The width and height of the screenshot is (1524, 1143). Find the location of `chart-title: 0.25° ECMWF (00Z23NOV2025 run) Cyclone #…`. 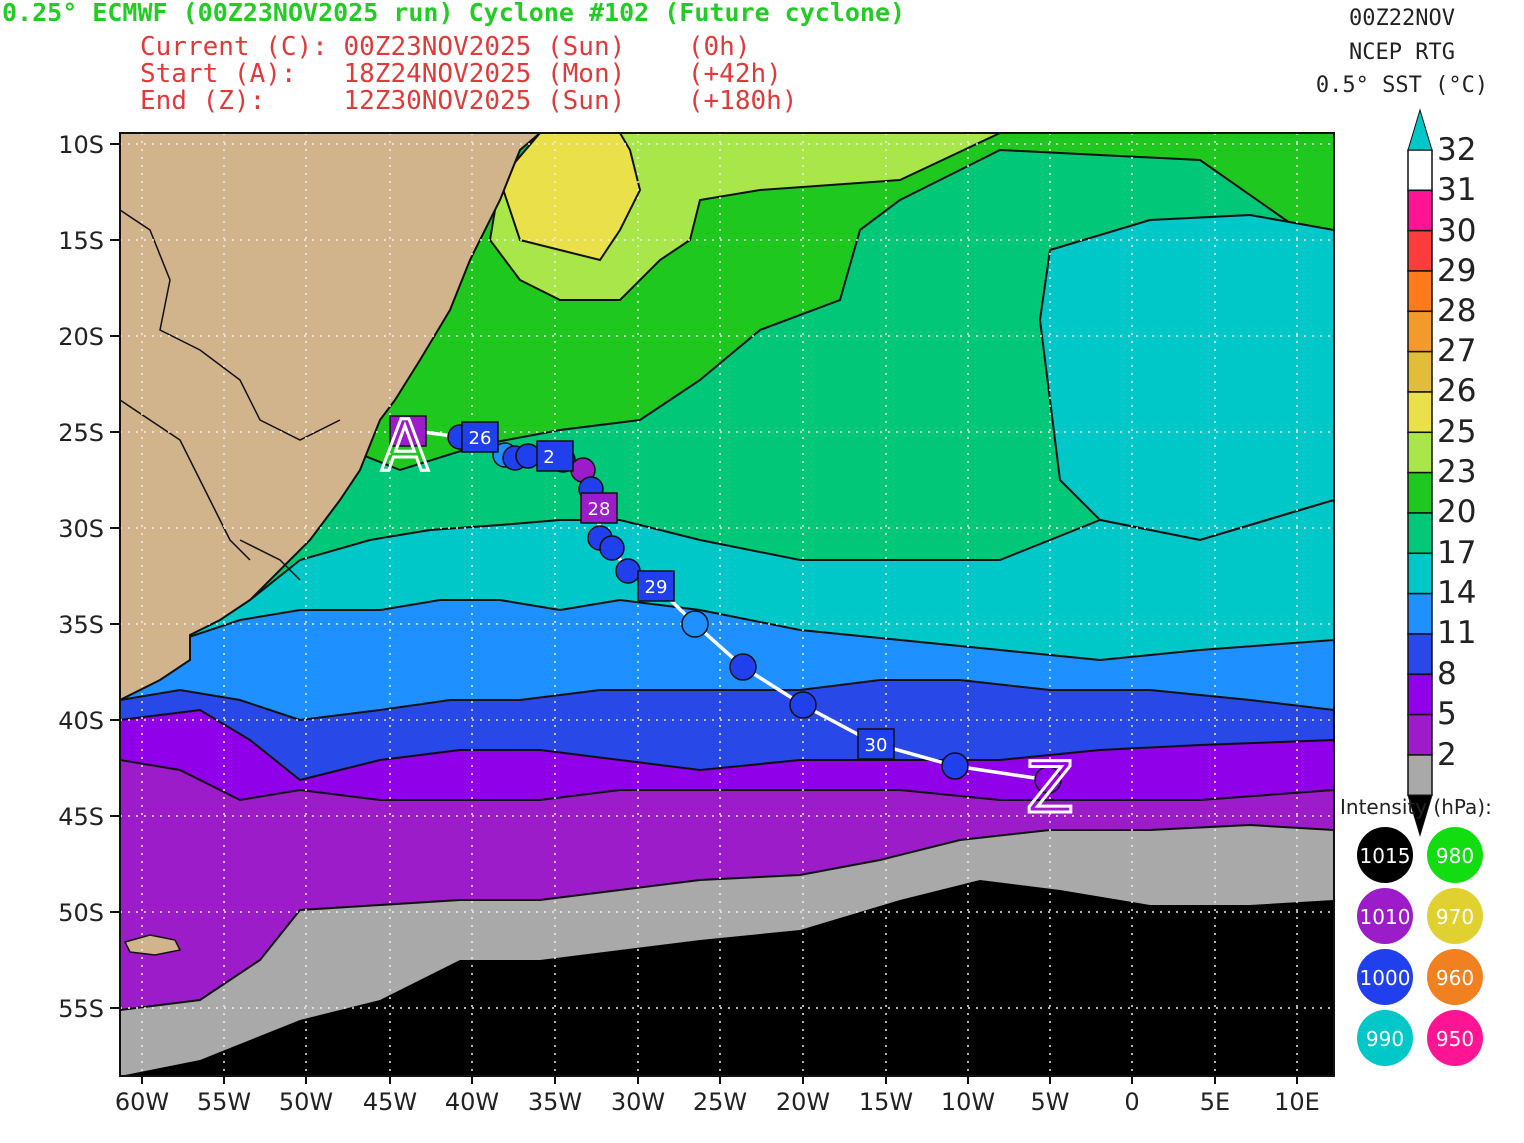

chart-title: 0.25° ECMWF (00Z23NOV2025 run) Cyclone #… is located at coordinates (454, 13).